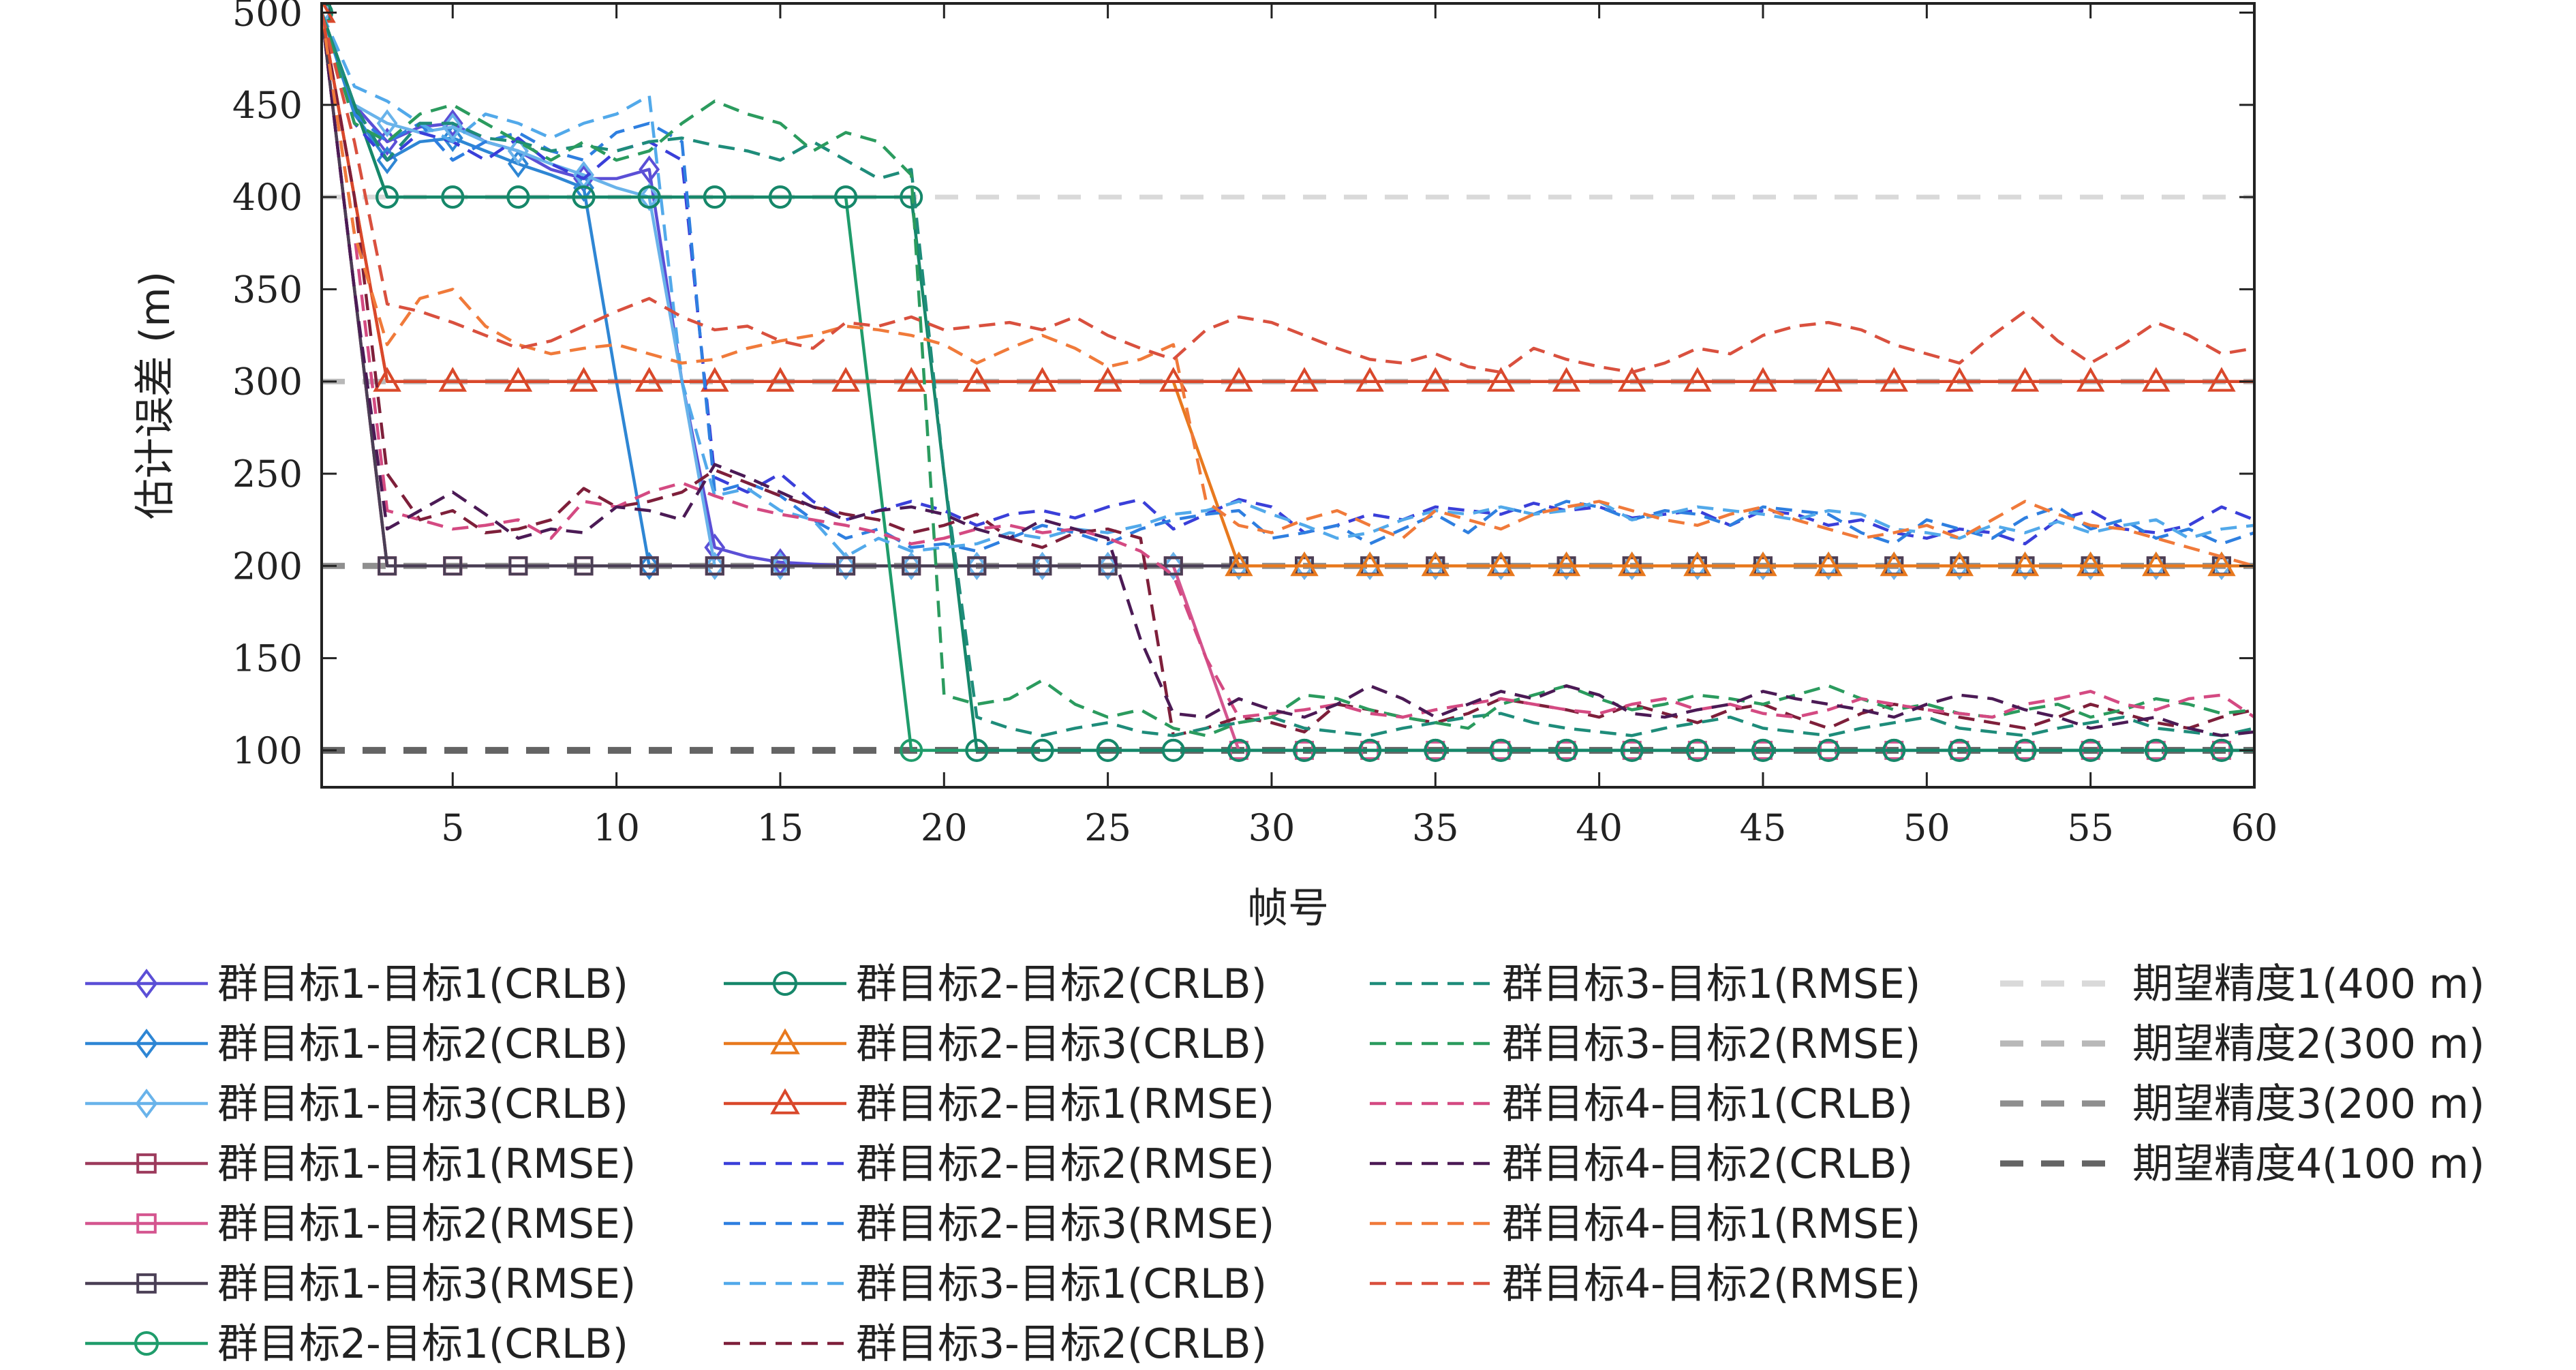 The image size is (2576, 1370). I want to click on legend-label: 群目标4-目标2(CRLB), so click(1707, 1164).